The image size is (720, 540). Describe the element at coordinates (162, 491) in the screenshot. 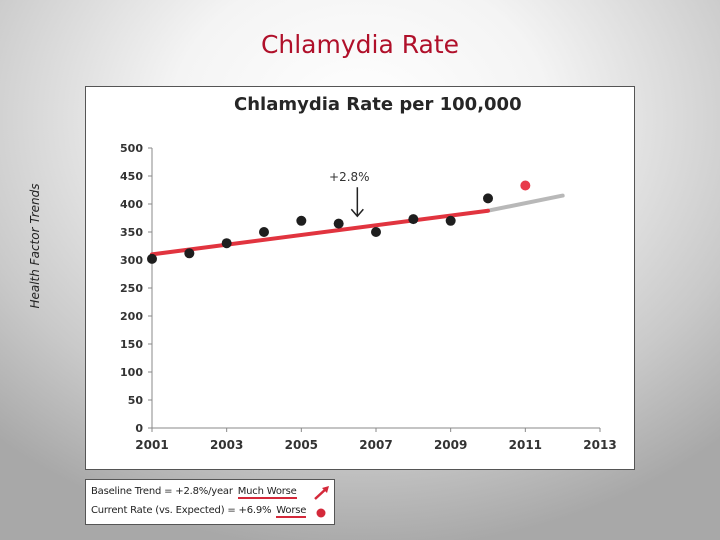

I see `legend-baseline-text: Baseline Trend = +2.8%/year` at that location.